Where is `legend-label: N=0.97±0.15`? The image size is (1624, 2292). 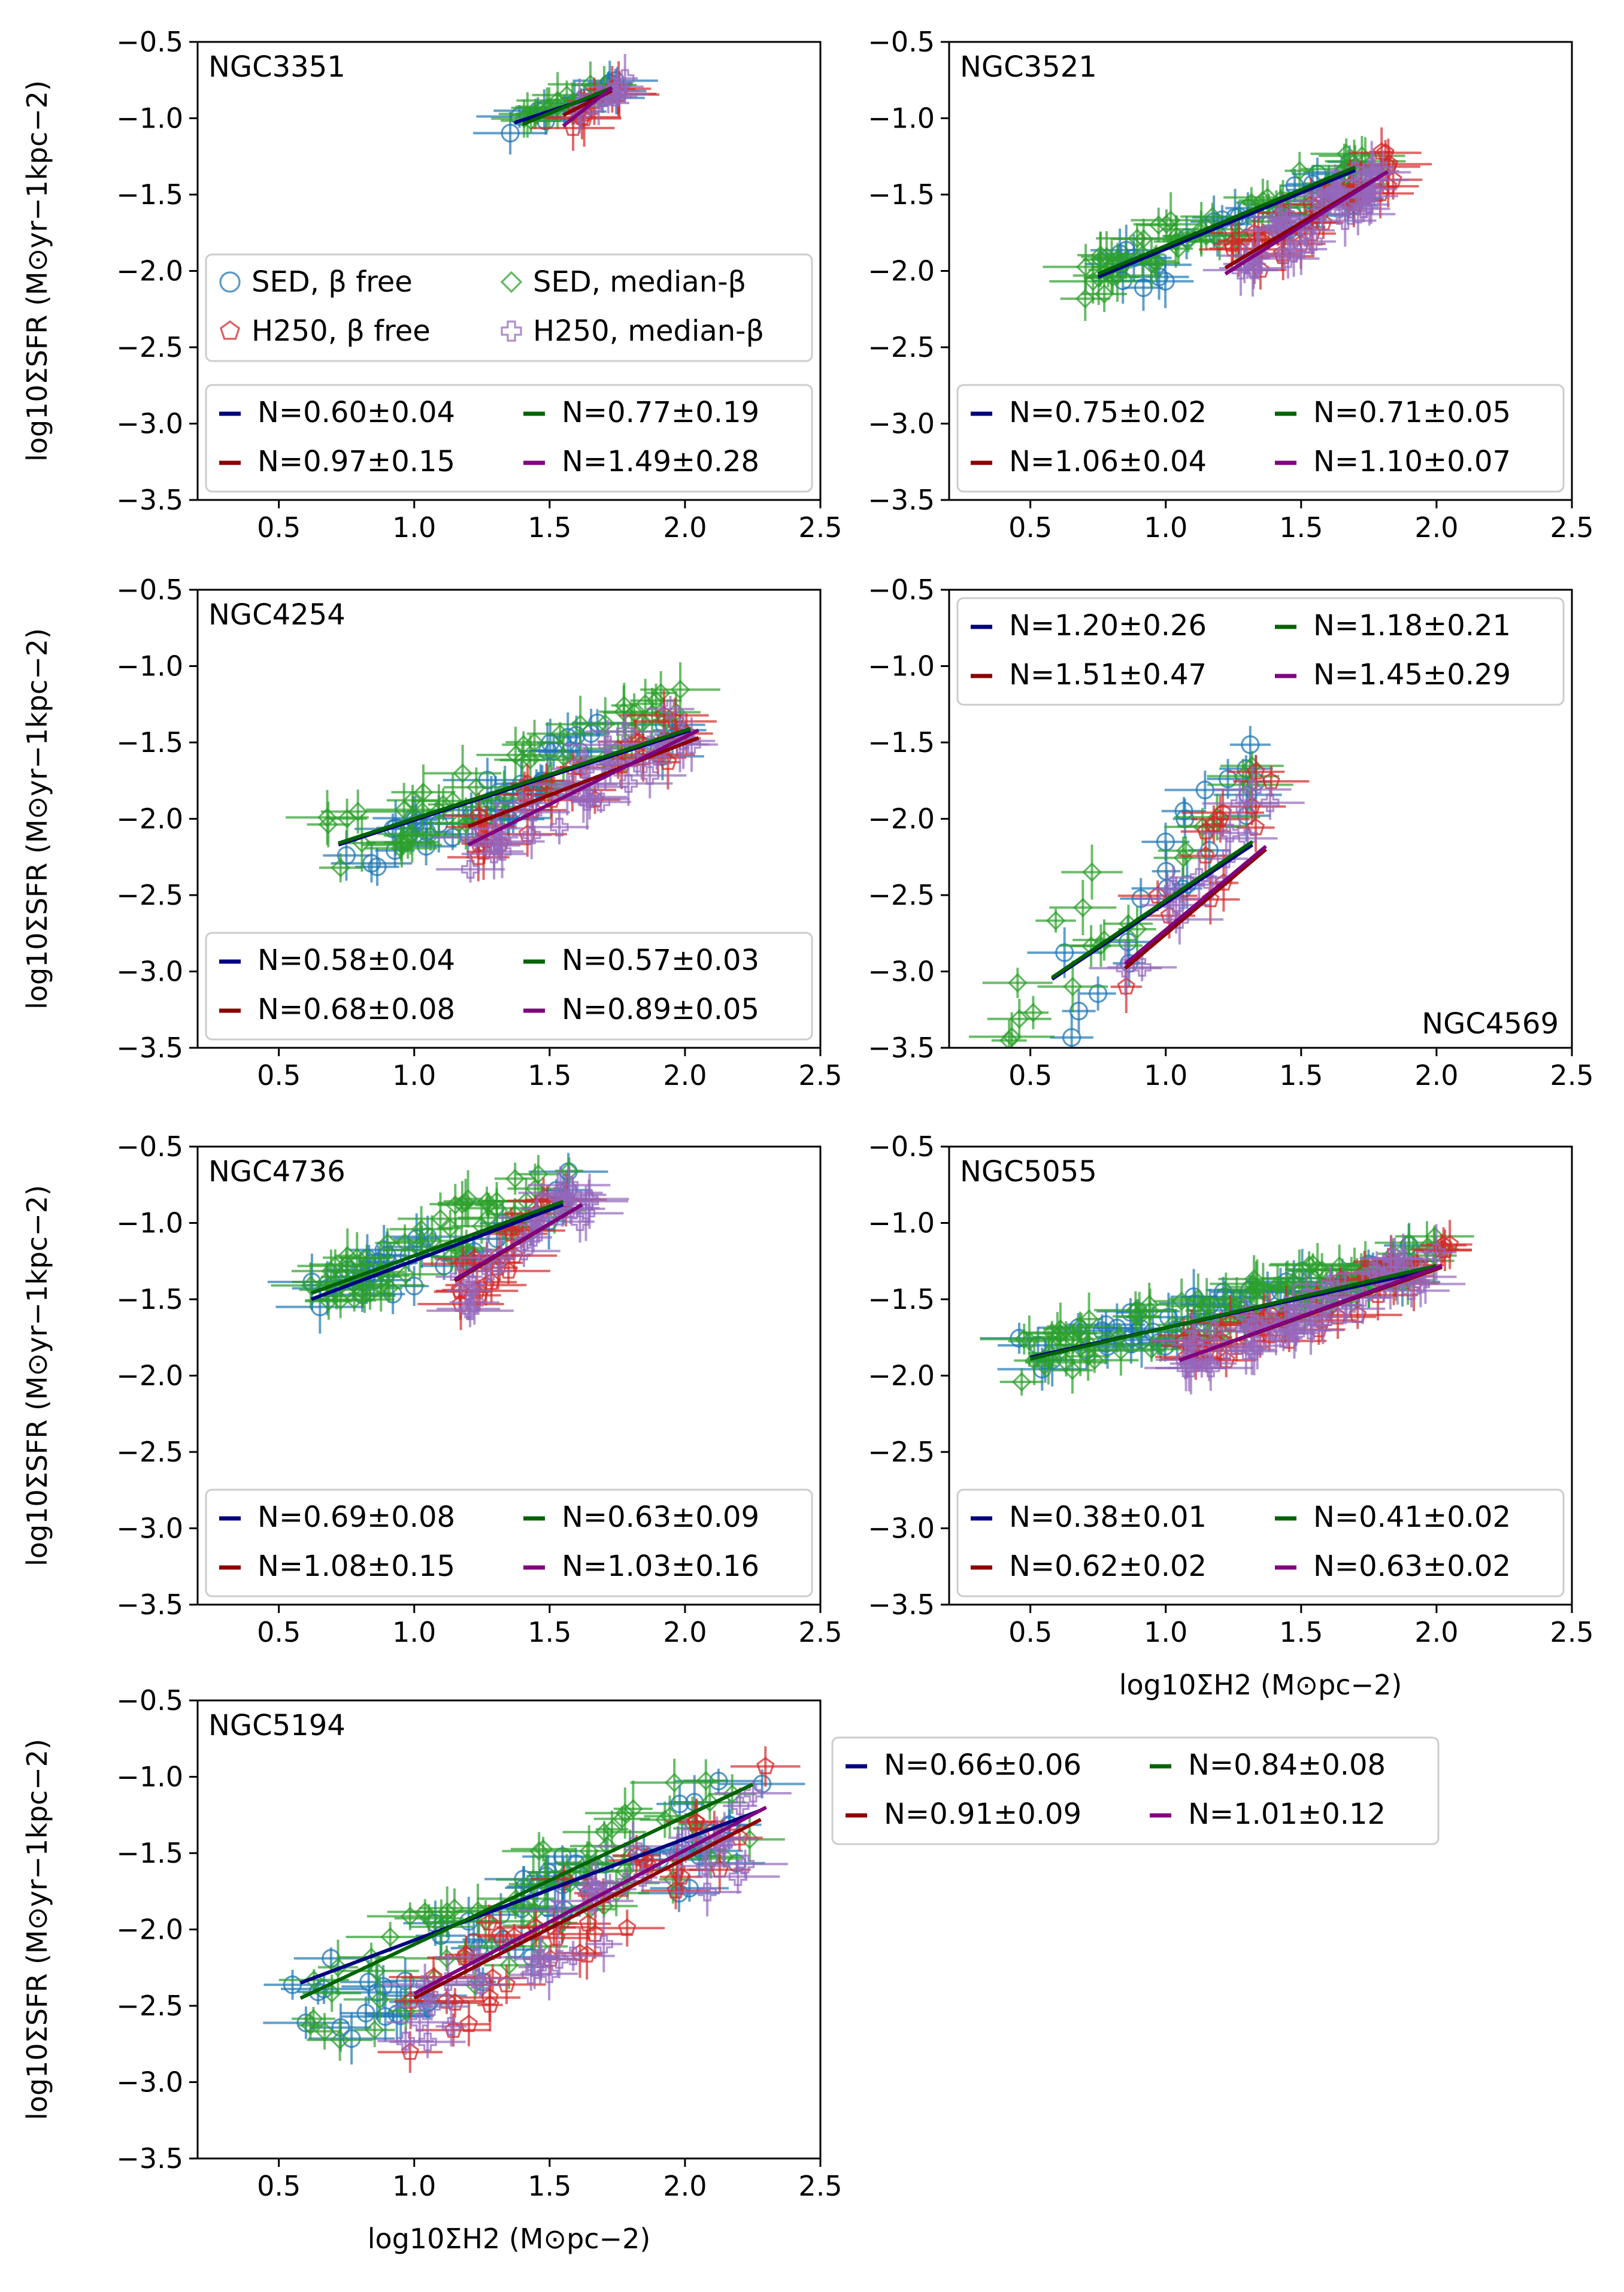
legend-label: N=0.97±0.15 is located at coordinates (356, 461).